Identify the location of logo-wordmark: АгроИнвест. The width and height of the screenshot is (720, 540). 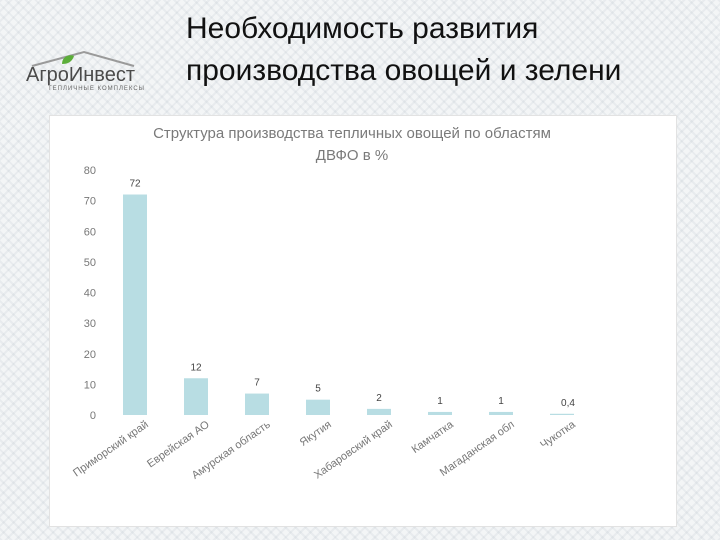
(80, 75).